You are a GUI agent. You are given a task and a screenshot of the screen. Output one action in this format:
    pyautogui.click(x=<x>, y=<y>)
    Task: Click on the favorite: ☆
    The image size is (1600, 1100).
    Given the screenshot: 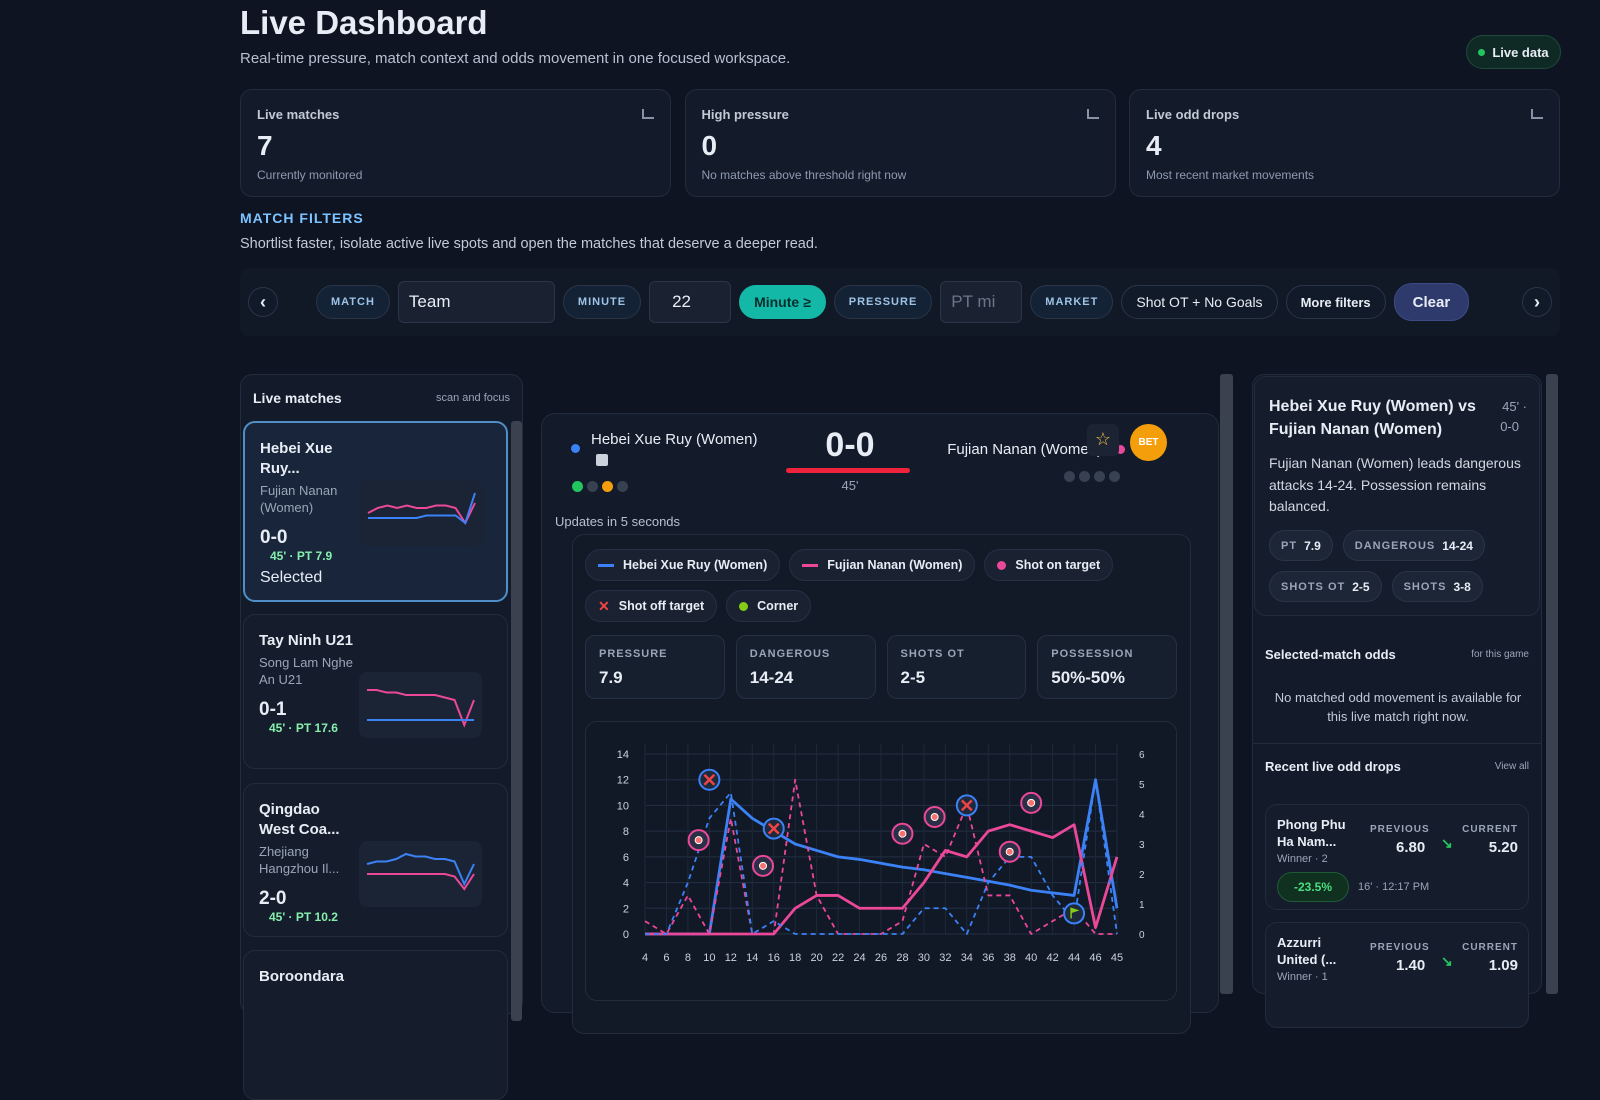 What is the action you would take?
    pyautogui.click(x=1103, y=440)
    